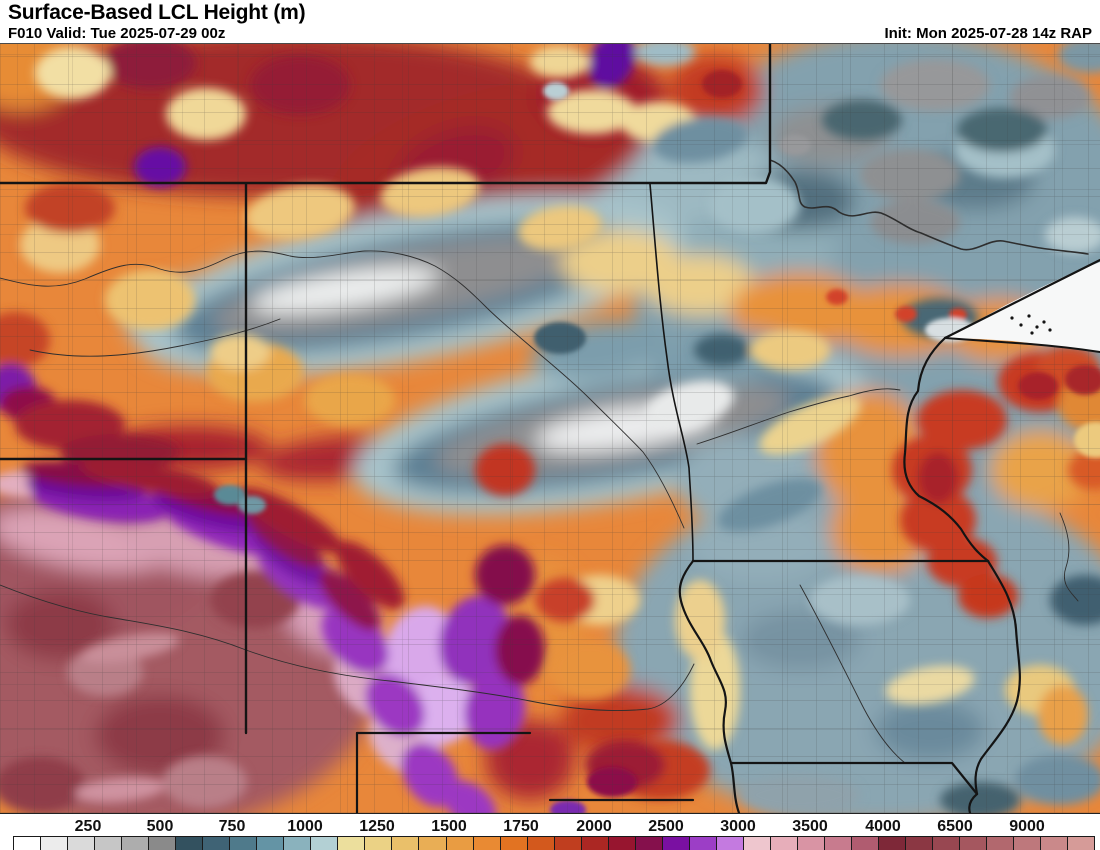 The width and height of the screenshot is (1100, 850). I want to click on color-scale-tick-label: 1250, so click(377, 826).